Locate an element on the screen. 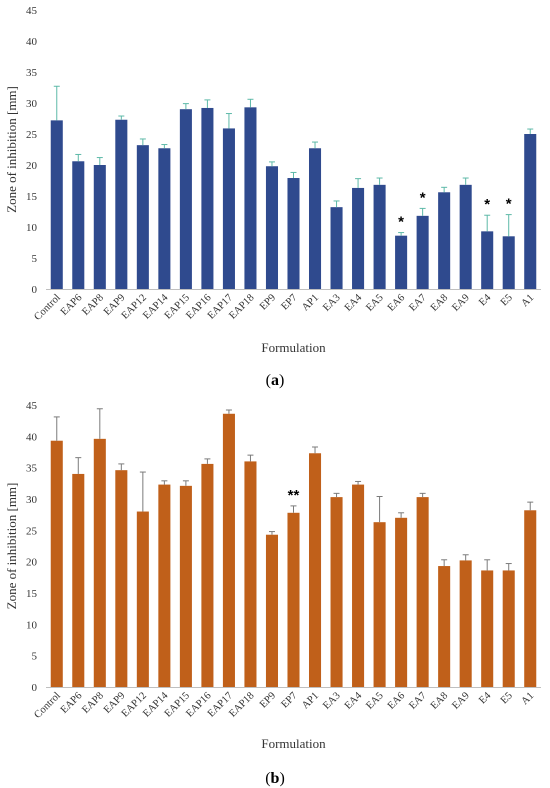 The image size is (550, 788). y-tick-label: 5 is located at coordinates (35, 657).